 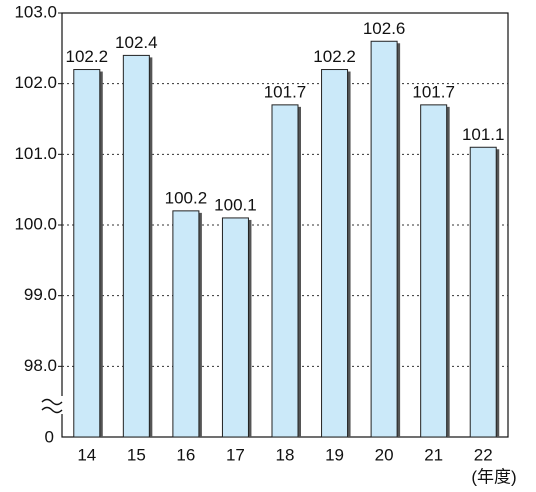 What do you see at coordinates (186, 197) in the screenshot?
I see `value-label: 100.2` at bounding box center [186, 197].